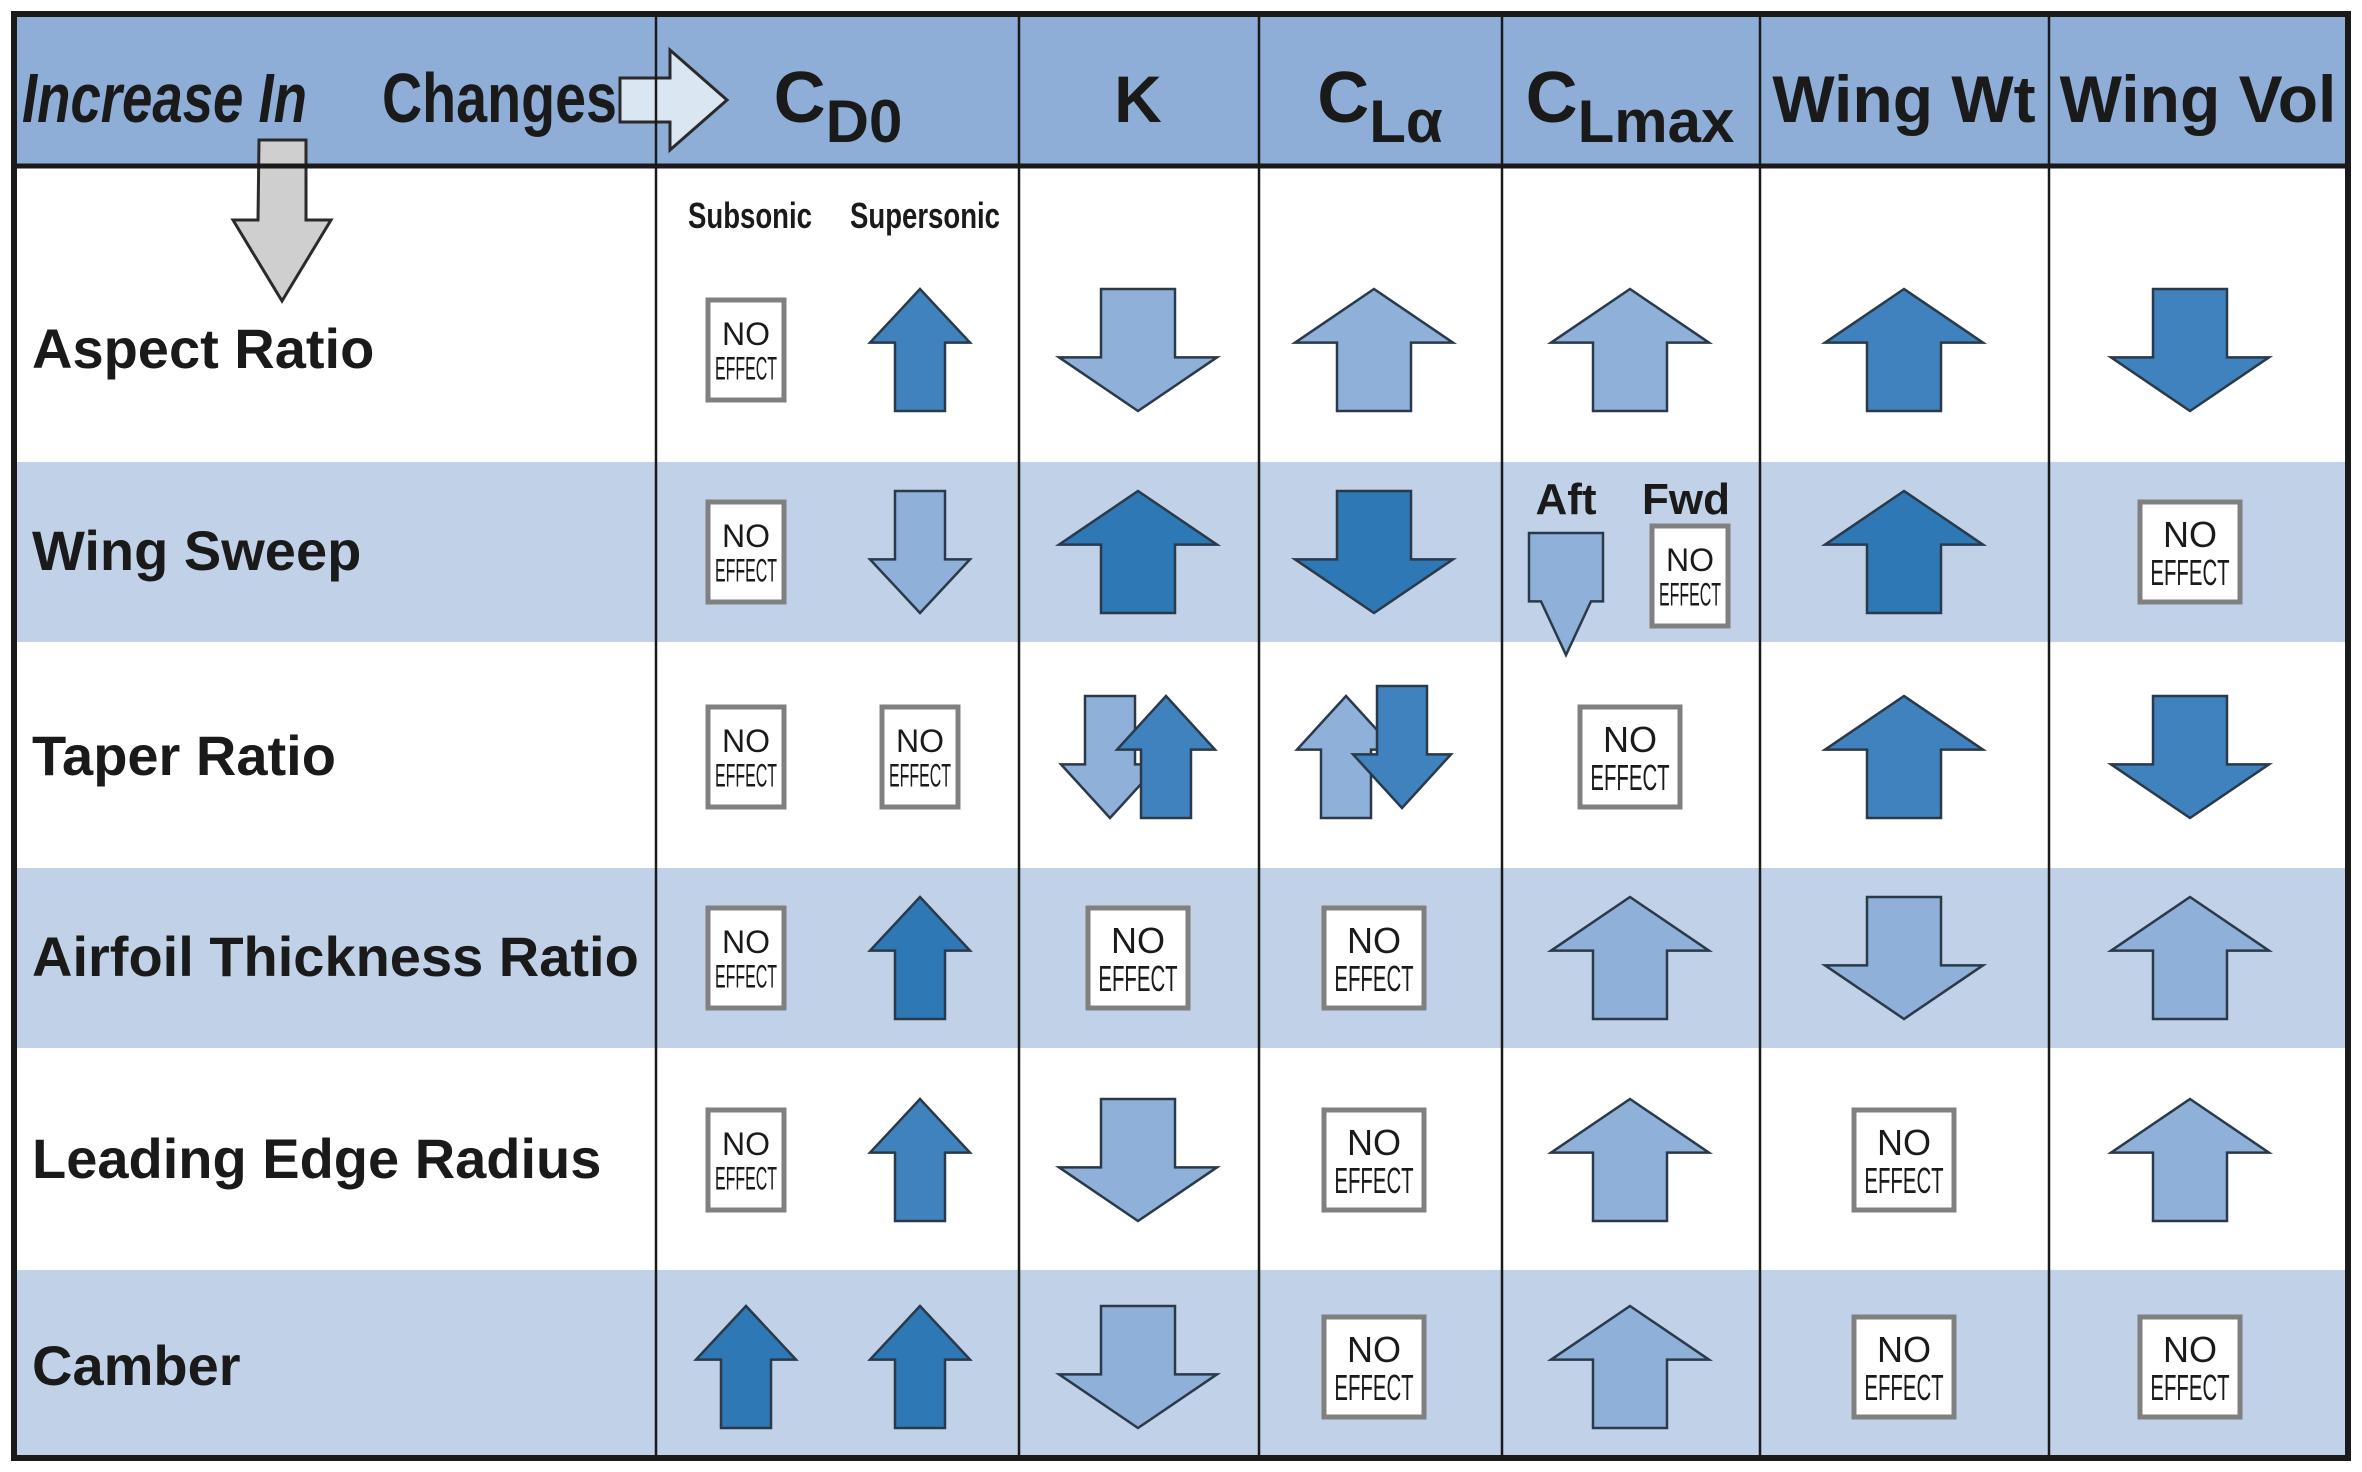 The width and height of the screenshot is (2362, 1472). I want to click on column-header-clmax: CLmax, so click(1630, 106).